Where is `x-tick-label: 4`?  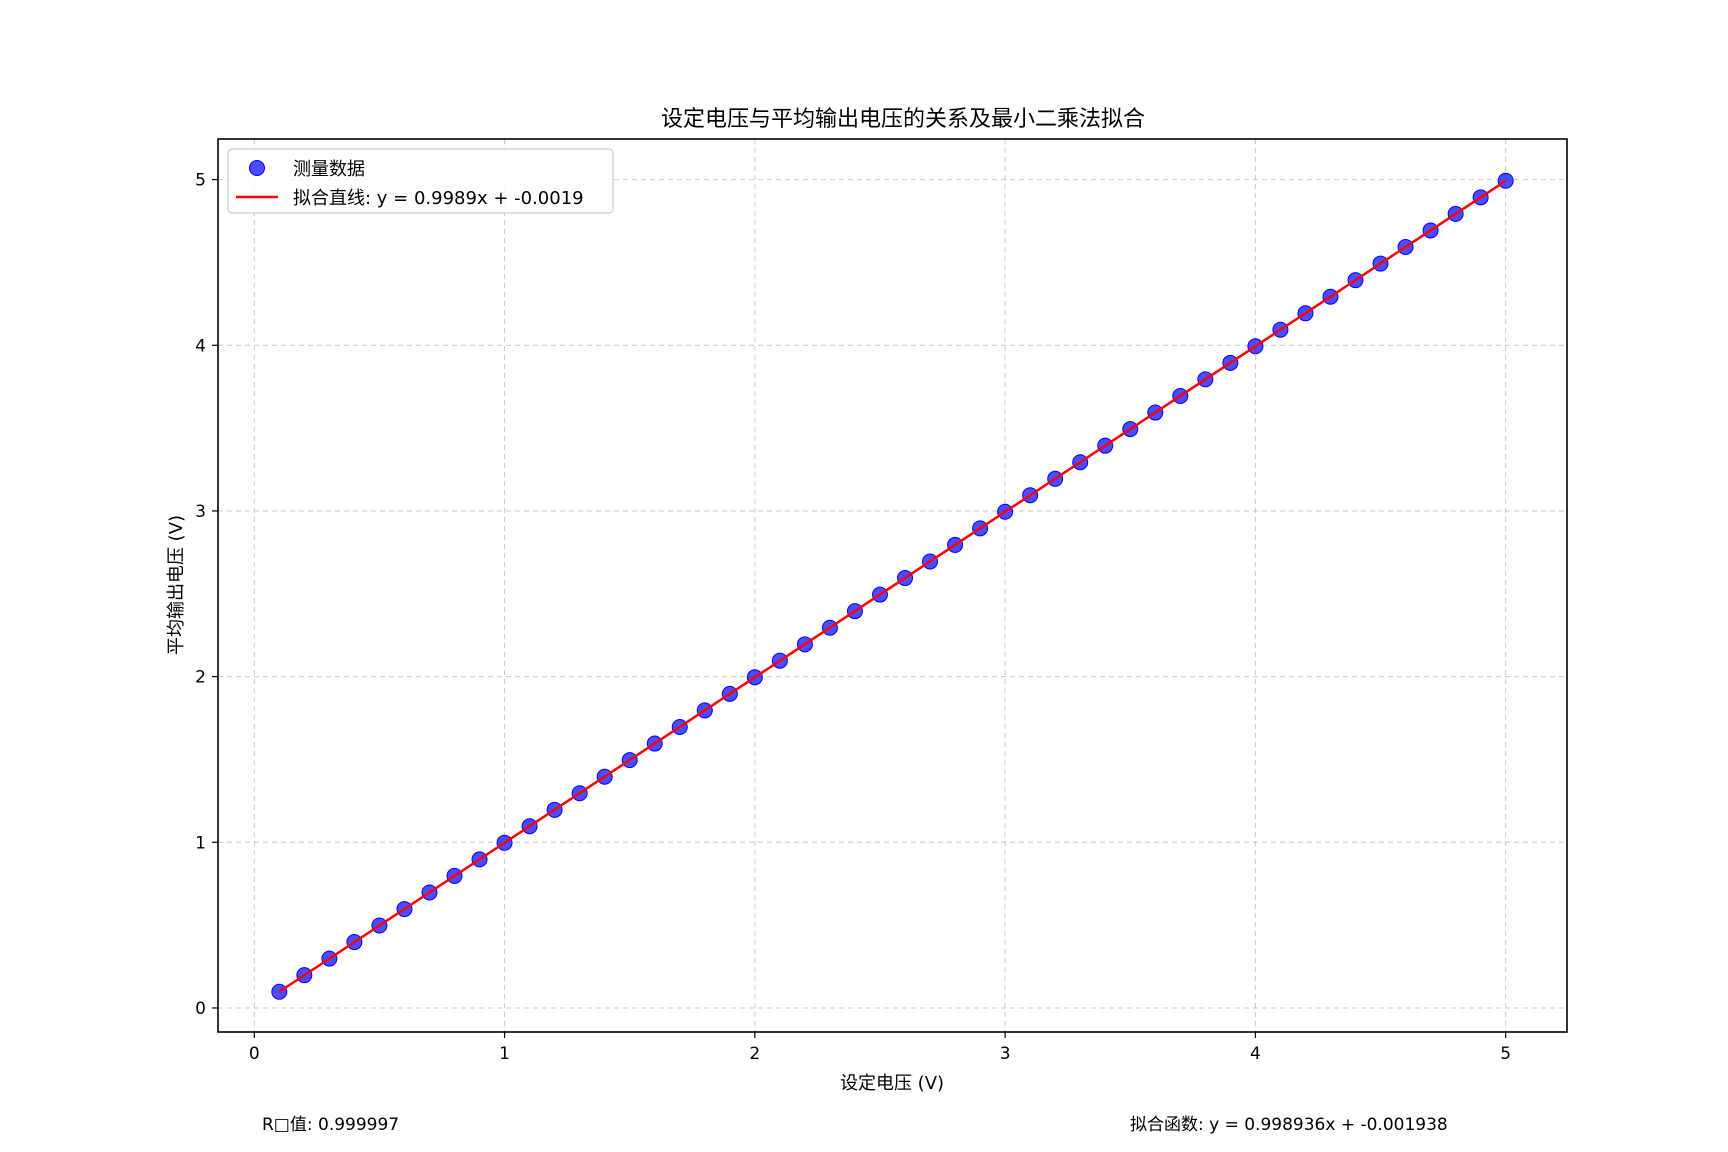
x-tick-label: 4 is located at coordinates (1255, 1054).